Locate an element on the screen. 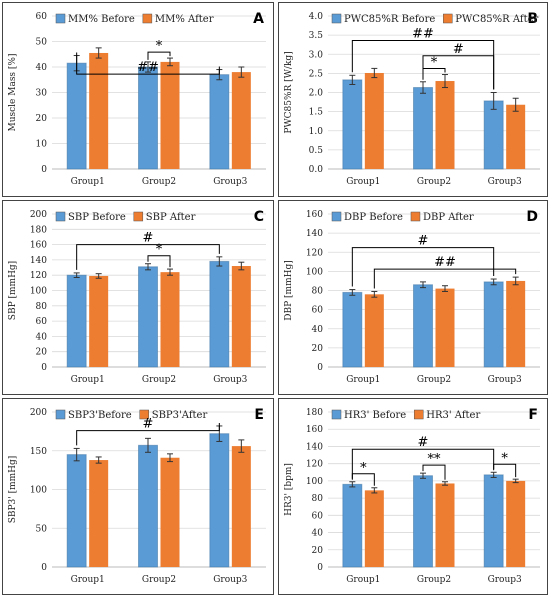 The width and height of the screenshot is (550, 597). y-tick-label: 0.0 is located at coordinates (316, 170).